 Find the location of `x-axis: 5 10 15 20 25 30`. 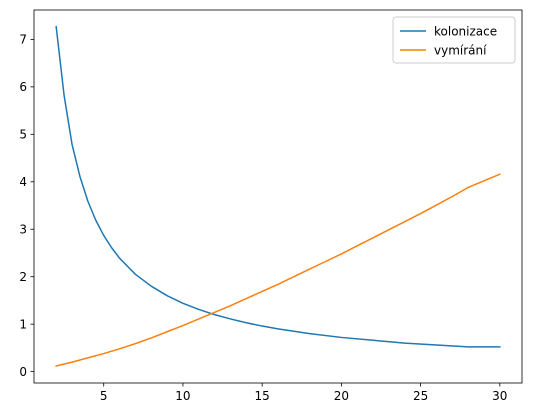

x-axis: 5 10 15 20 25 30 is located at coordinates (303, 393).